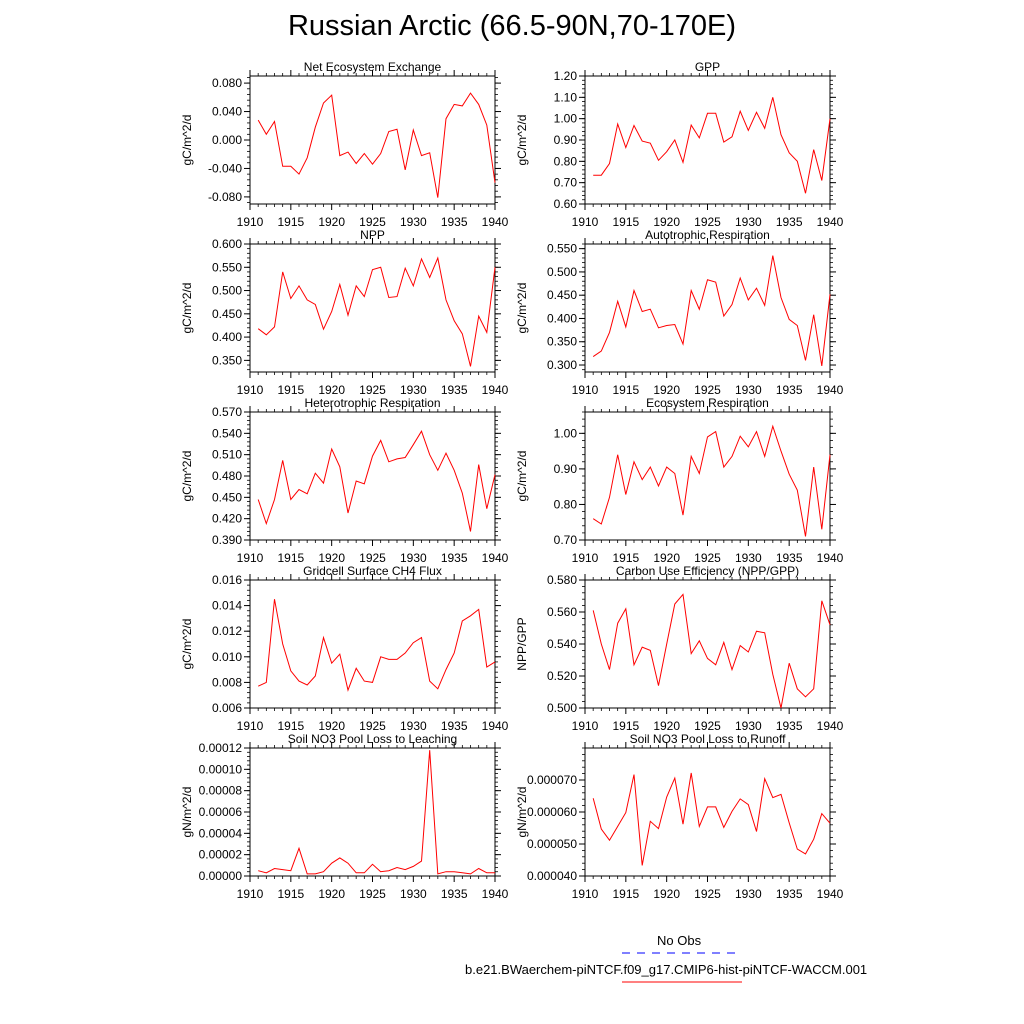 This screenshot has width=1024, height=1024. What do you see at coordinates (562, 580) in the screenshot?
I see `y-tick-label: 0.580` at bounding box center [562, 580].